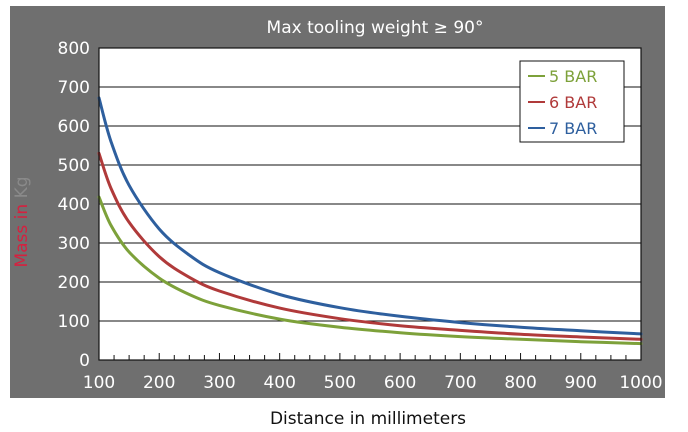 The height and width of the screenshot is (432, 688). I want to click on y-tick-label: 700, so click(74, 88).